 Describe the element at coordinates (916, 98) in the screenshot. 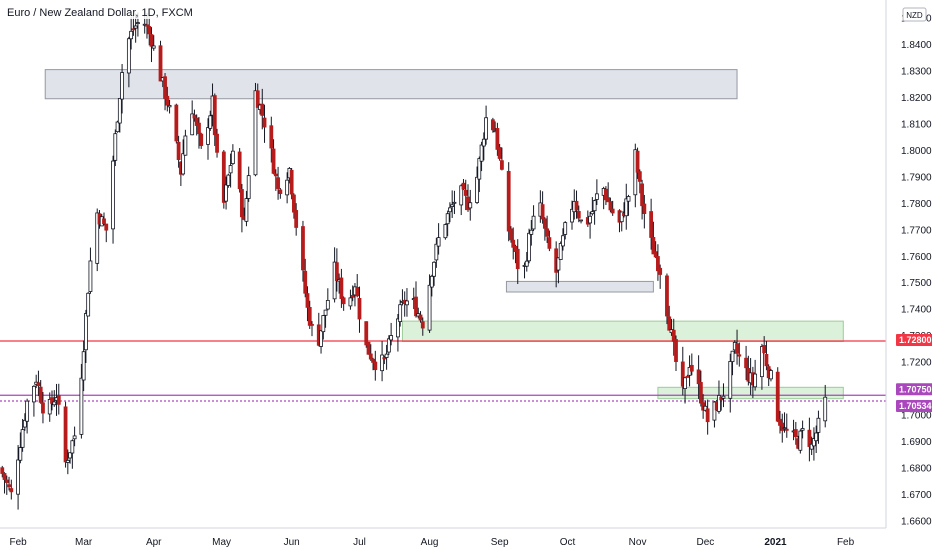

I see `price-tick-label: 1.82000` at that location.